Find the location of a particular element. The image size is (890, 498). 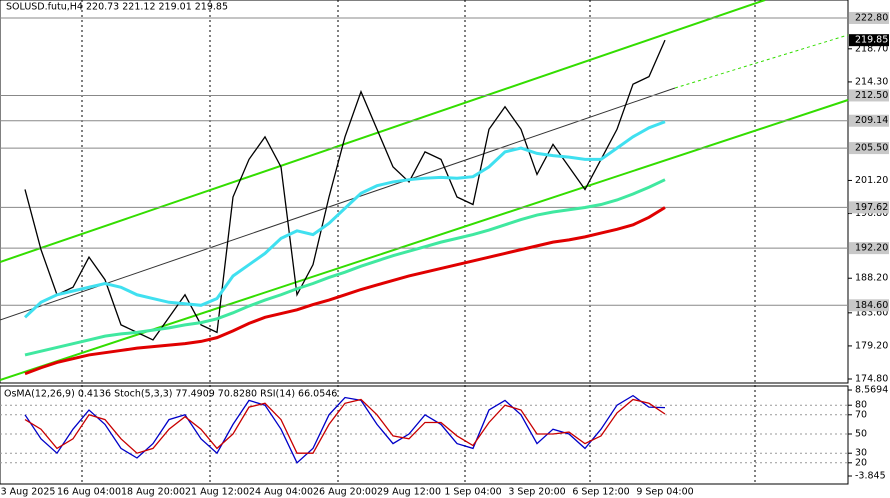

level-label: 209.14 is located at coordinates (871, 120).